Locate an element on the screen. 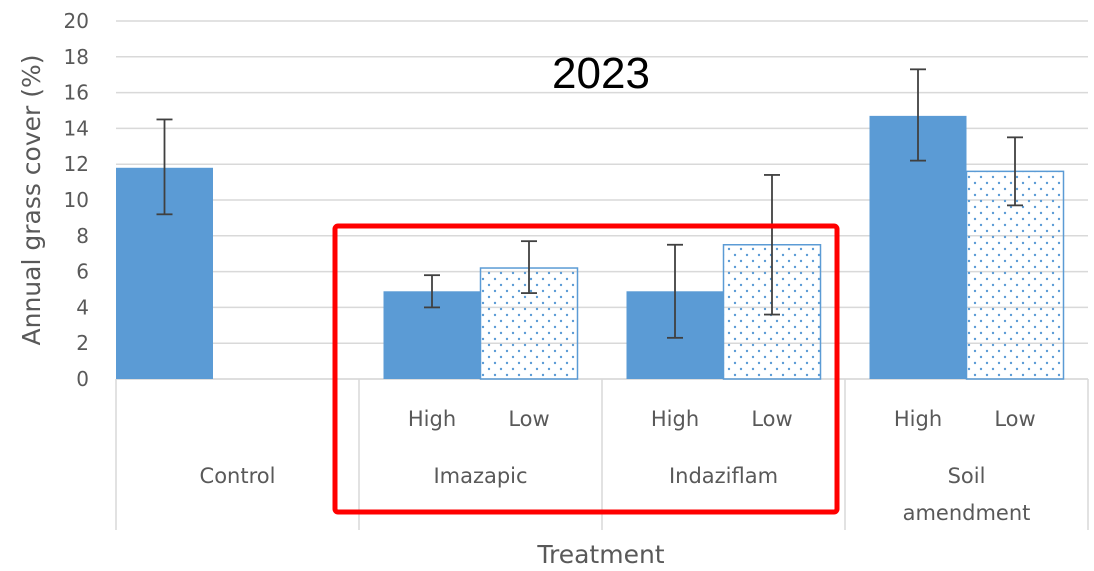 This screenshot has height=571, width=1094. y-tick-label: 6 is located at coordinates (82, 272).